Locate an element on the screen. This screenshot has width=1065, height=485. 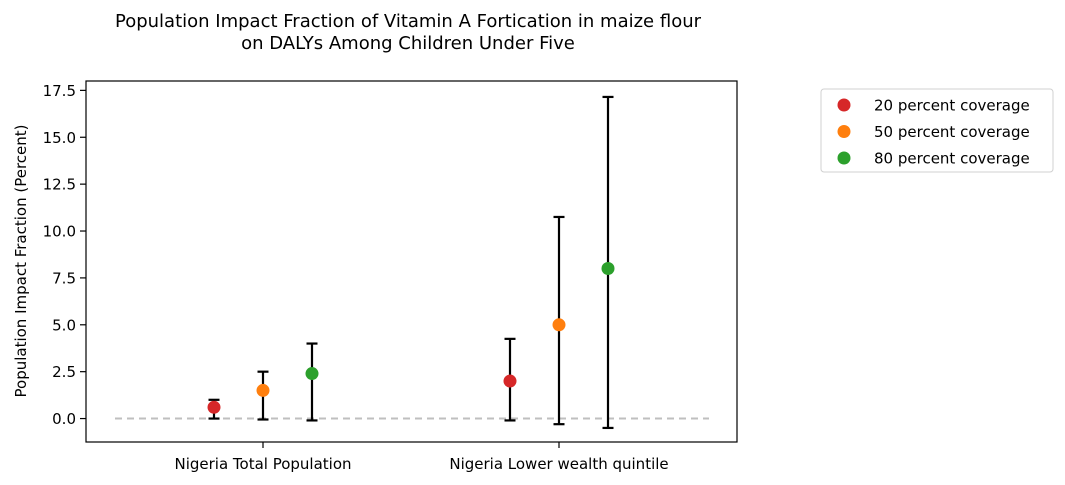
y-tick-label: 12.5 is located at coordinates (59, 185).